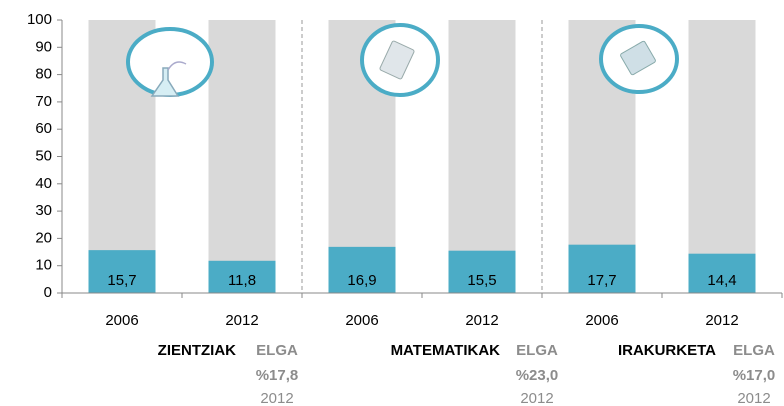 The image size is (784, 406). I want to click on y-tick-label: 80, so click(43, 74).